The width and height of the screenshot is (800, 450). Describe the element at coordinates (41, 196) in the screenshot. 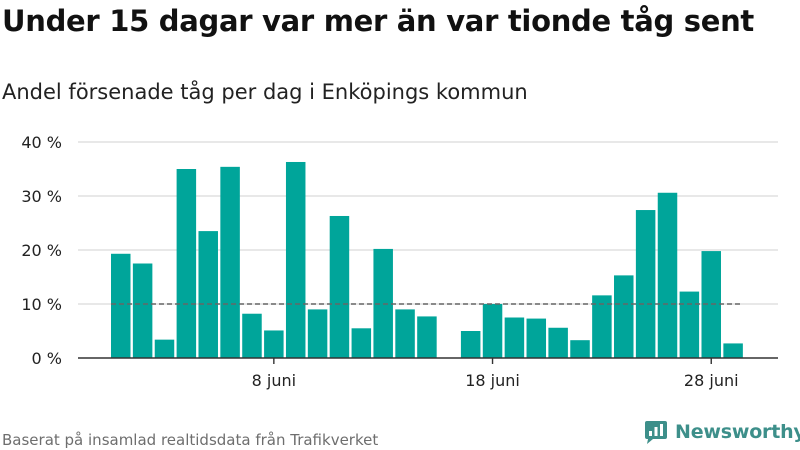

I see `y-tick-label: 30 %` at that location.